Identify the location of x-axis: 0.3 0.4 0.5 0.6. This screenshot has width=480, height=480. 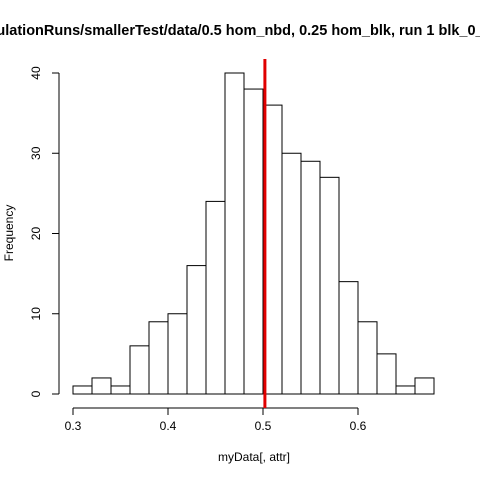
(216, 420).